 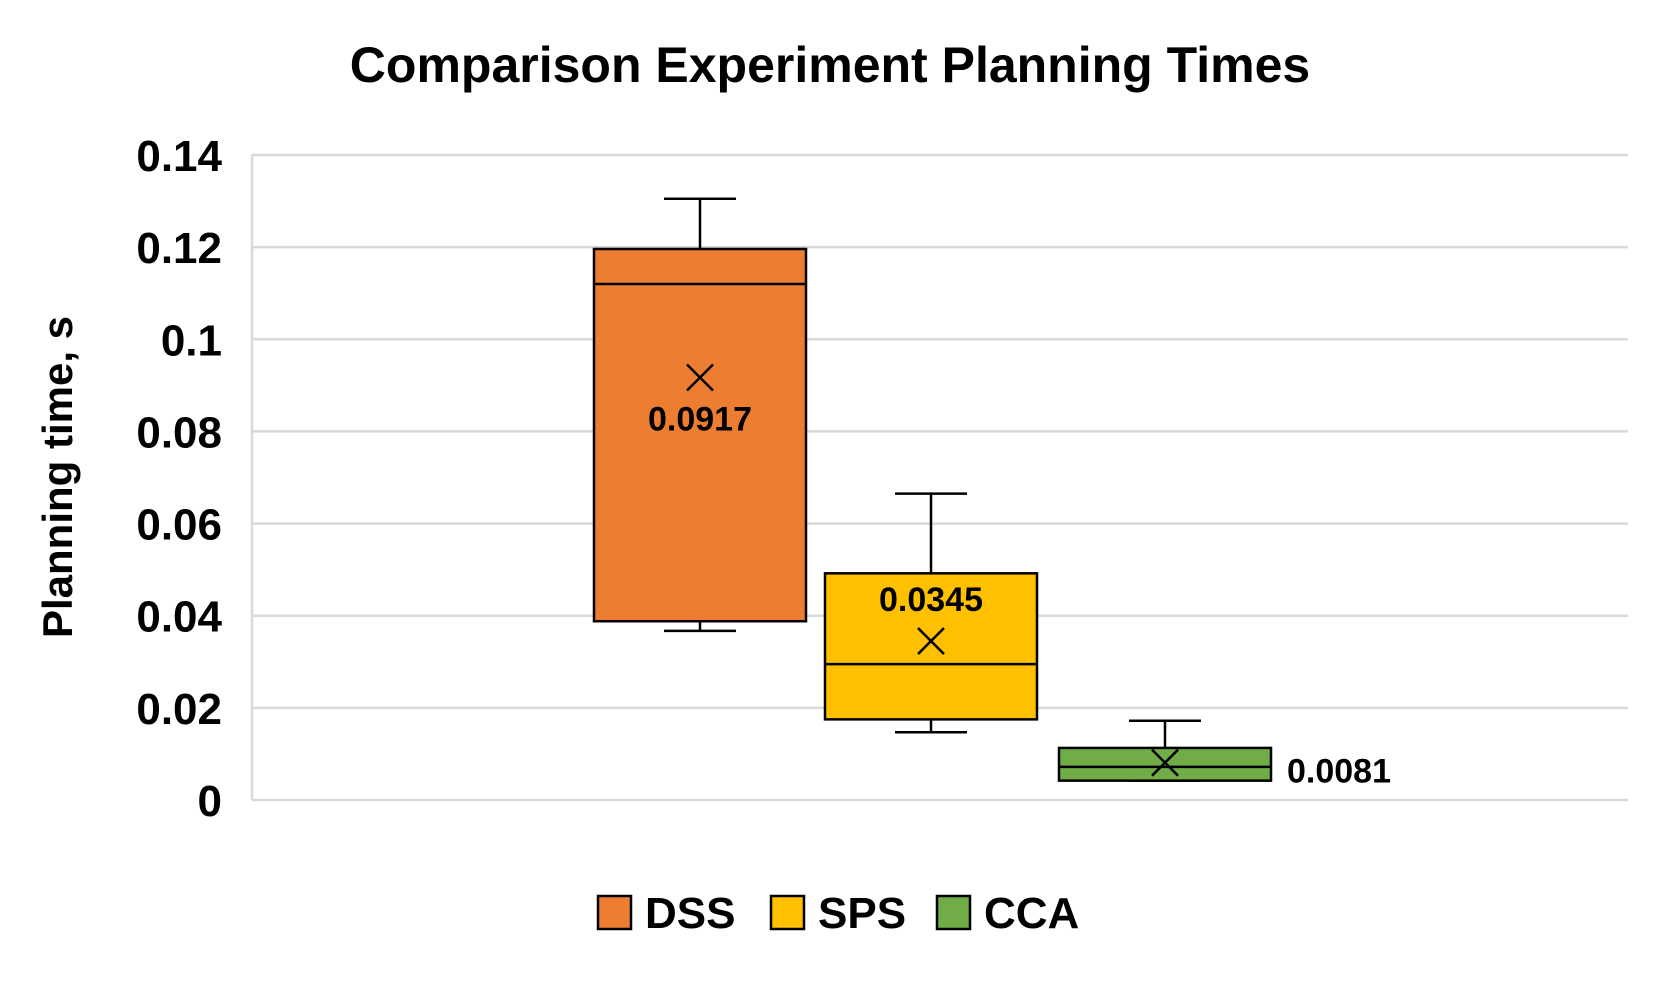 What do you see at coordinates (179, 156) in the screenshot?
I see `y-tick-label: 0.14` at bounding box center [179, 156].